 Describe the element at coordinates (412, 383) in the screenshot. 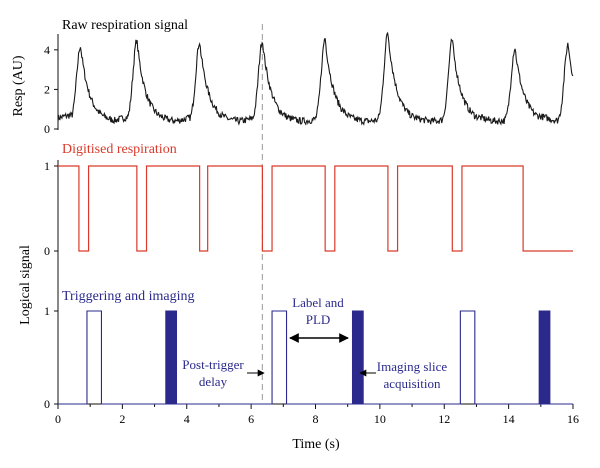

I see `imaging-label-line2: acquisition` at that location.